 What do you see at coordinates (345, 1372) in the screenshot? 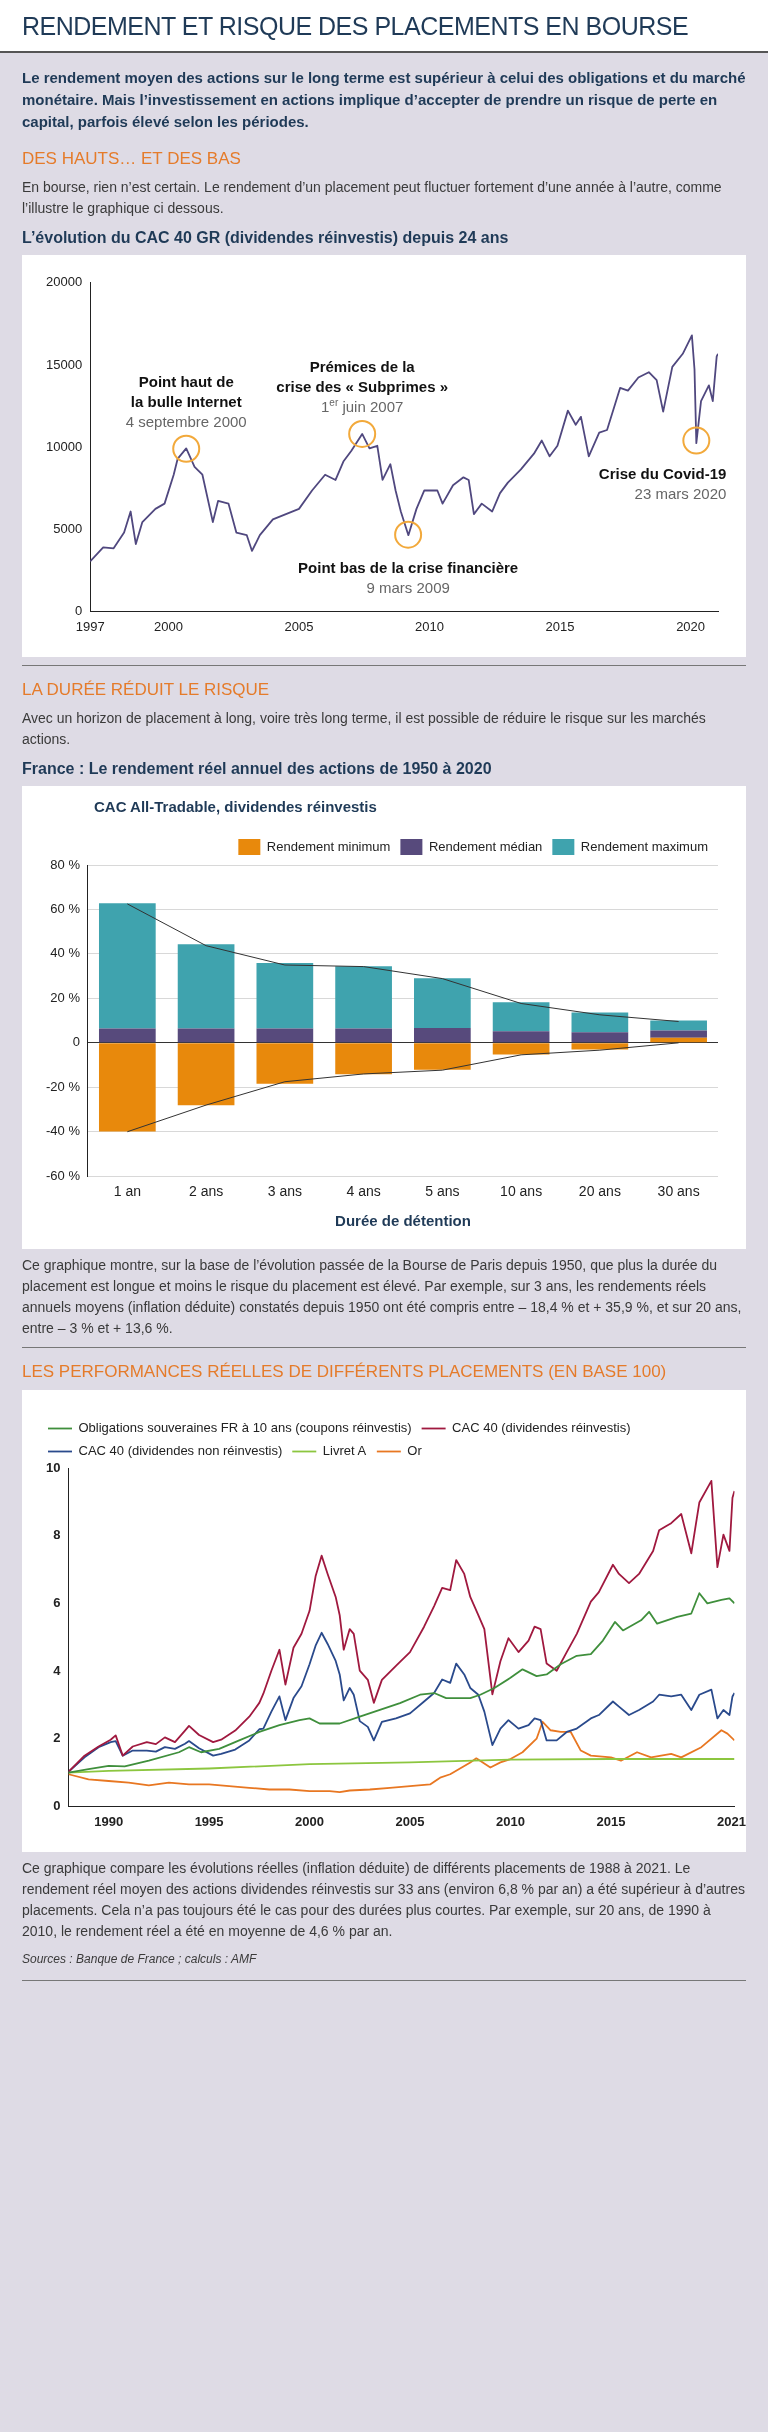
I see `chart-title: LES PERFORMANCES RÉELLES DE DIFFÉRENTS PLACEMENTS (EN BASE 100)` at bounding box center [345, 1372].